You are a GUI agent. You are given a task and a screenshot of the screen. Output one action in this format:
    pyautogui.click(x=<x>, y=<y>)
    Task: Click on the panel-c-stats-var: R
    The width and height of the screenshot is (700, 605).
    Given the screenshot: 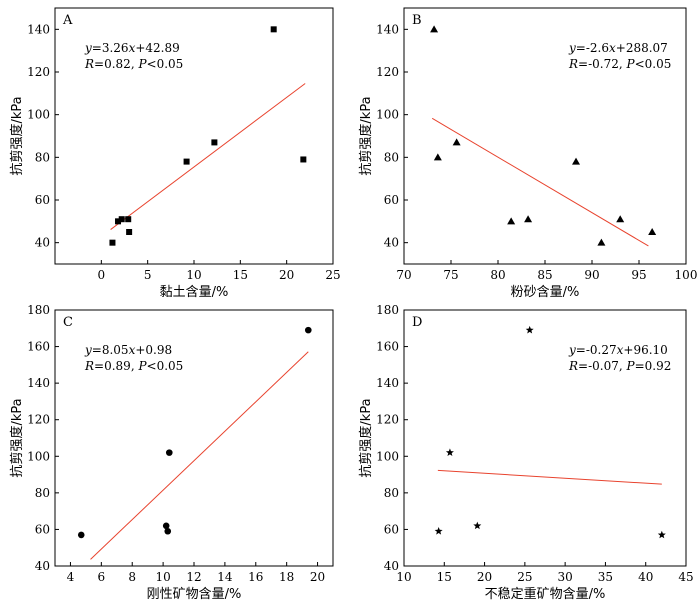 What is the action you would take?
    pyautogui.click(x=89, y=366)
    